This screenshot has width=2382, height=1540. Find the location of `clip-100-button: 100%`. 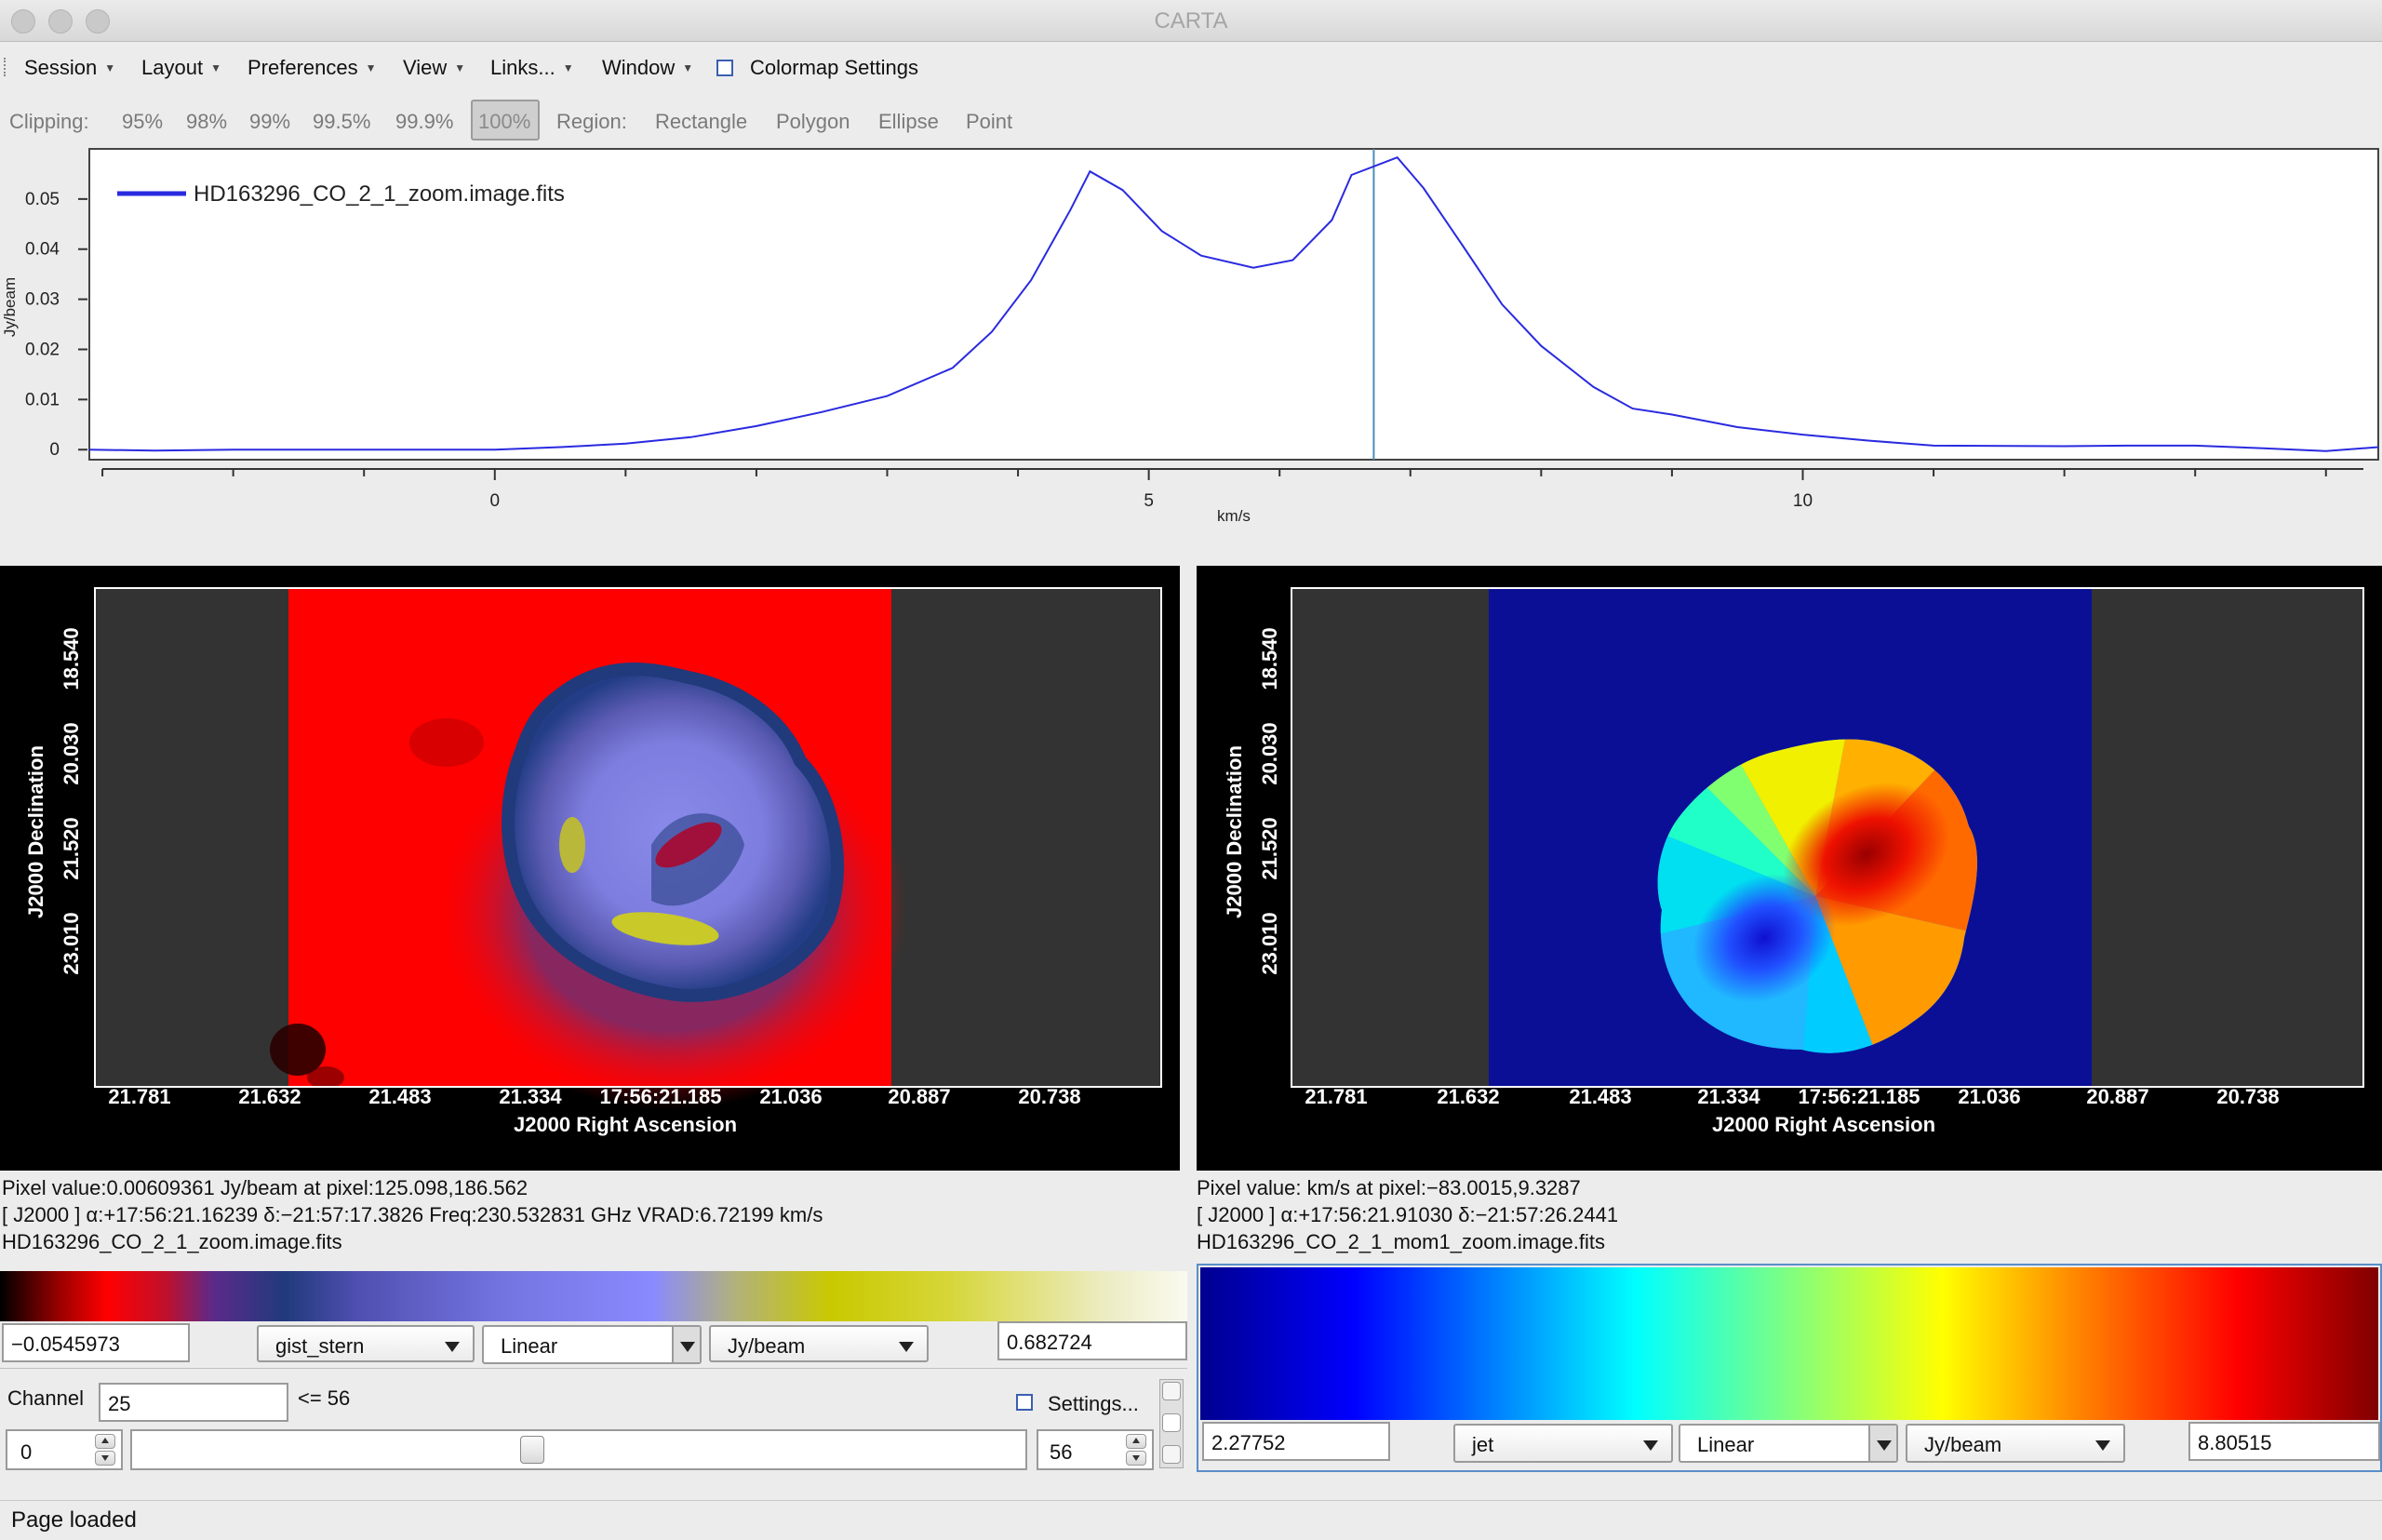

clip-100-button: 100% is located at coordinates (505, 121).